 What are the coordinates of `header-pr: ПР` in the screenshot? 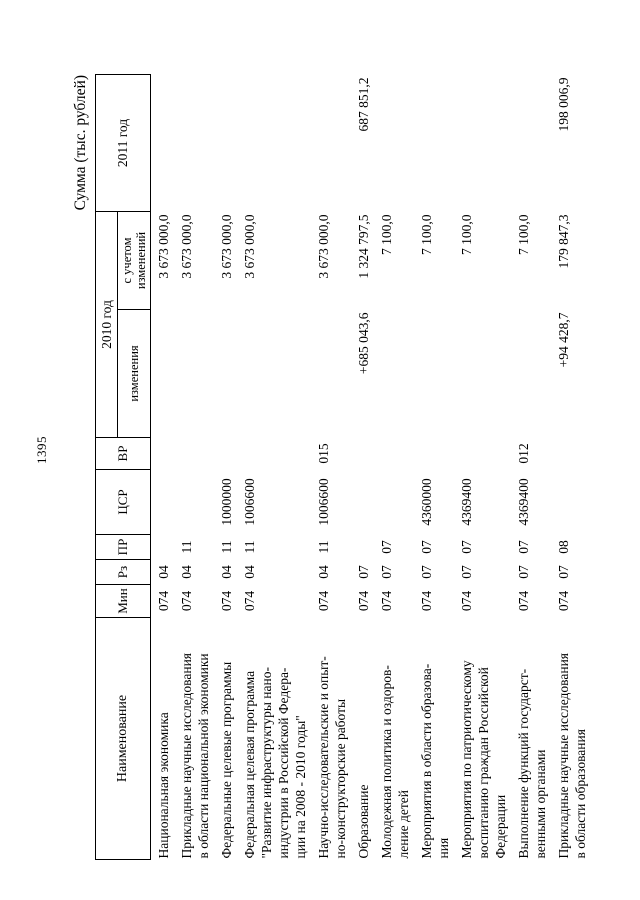 It's located at (123, 547).